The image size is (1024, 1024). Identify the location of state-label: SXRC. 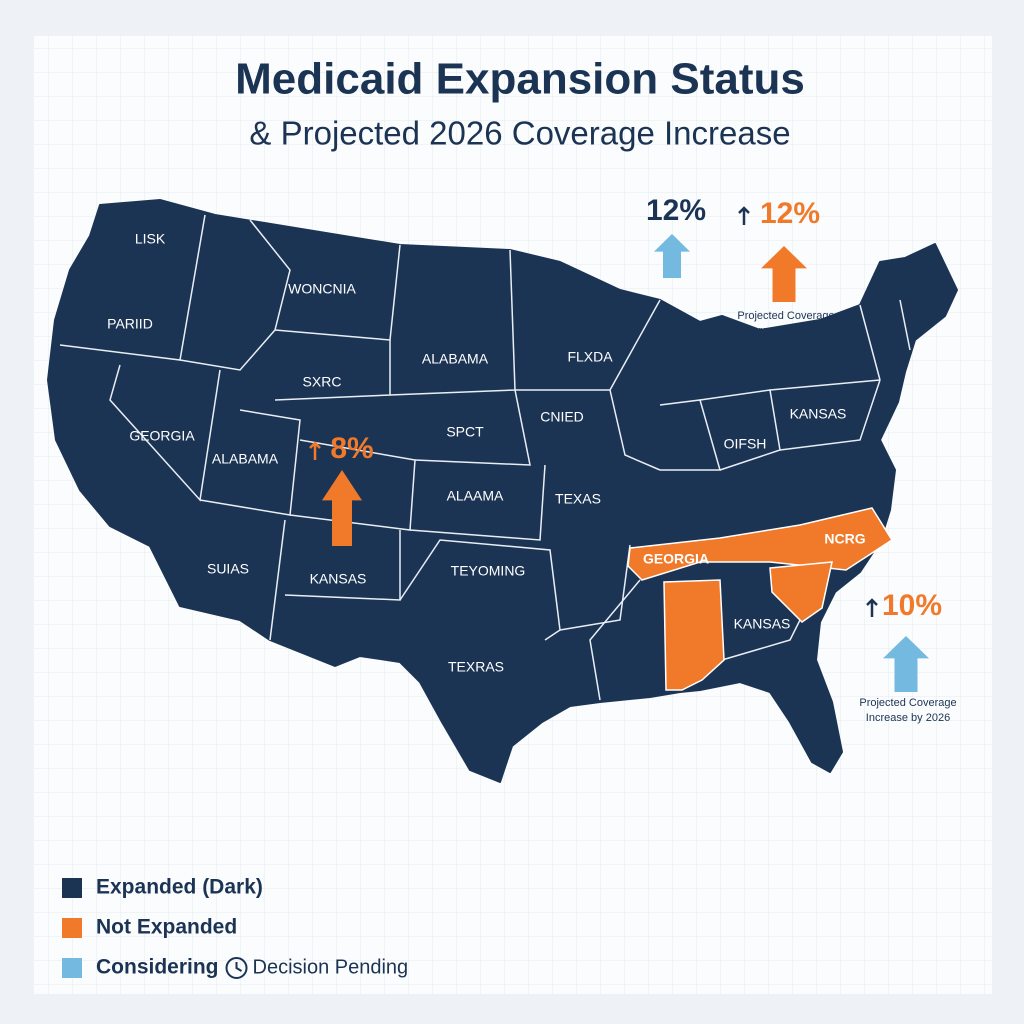
(322, 382).